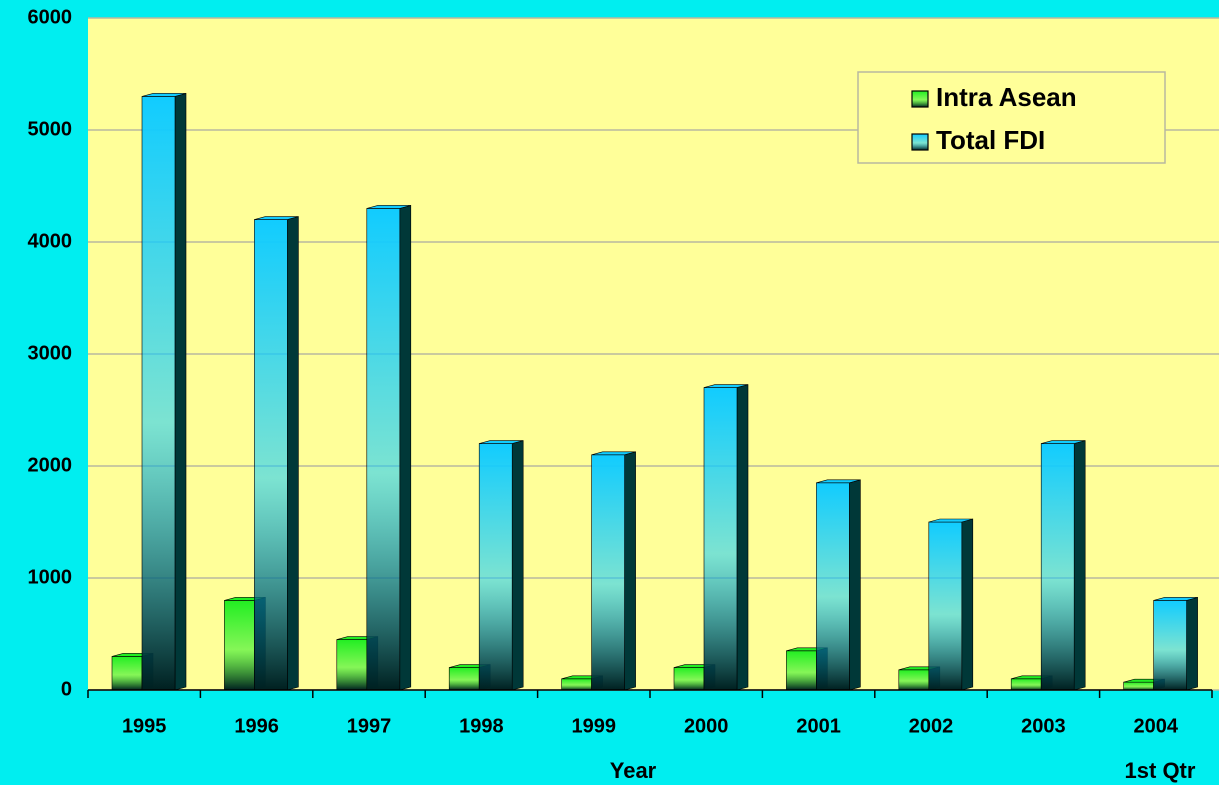 The width and height of the screenshot is (1219, 785). Describe the element at coordinates (256, 726) in the screenshot. I see `x-tick-label: 1996` at that location.